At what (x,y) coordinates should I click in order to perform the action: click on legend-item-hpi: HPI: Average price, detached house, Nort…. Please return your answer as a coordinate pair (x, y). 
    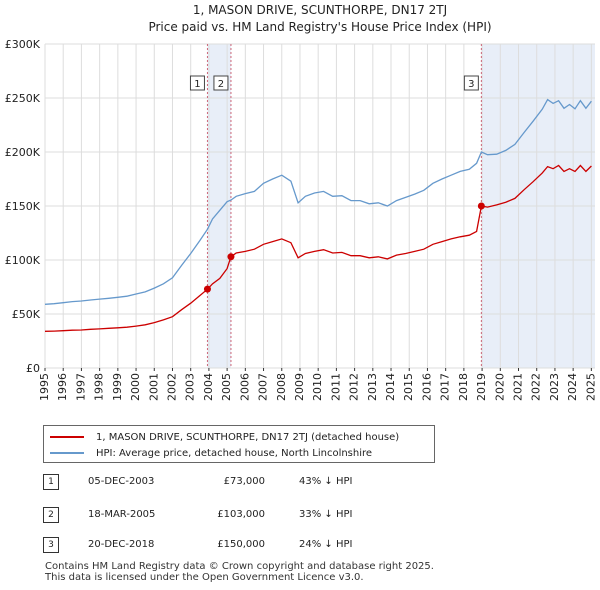
    Looking at the image, I should click on (211, 453).